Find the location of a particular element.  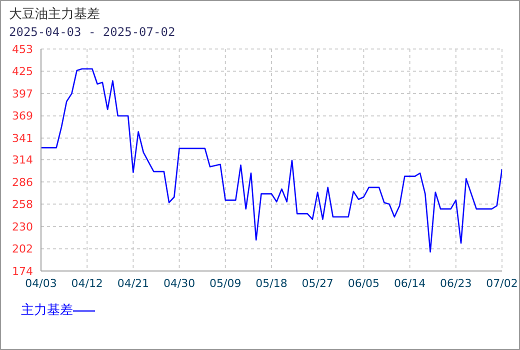

y-tick-label: 341 is located at coordinates (22, 139).